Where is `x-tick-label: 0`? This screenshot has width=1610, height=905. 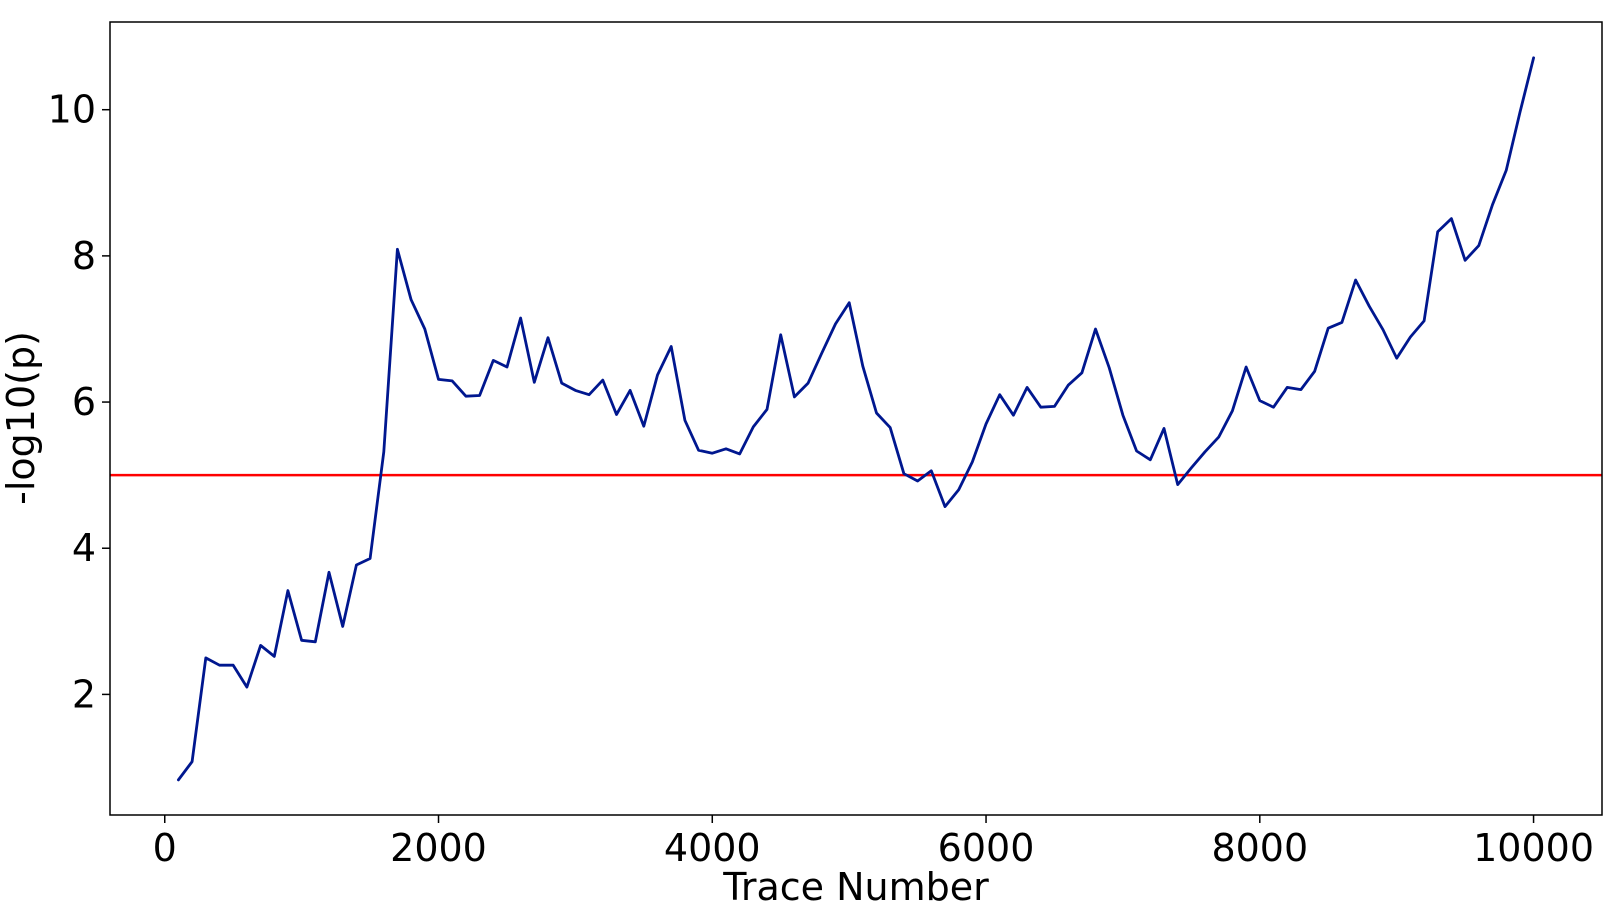 x-tick-label: 0 is located at coordinates (165, 848).